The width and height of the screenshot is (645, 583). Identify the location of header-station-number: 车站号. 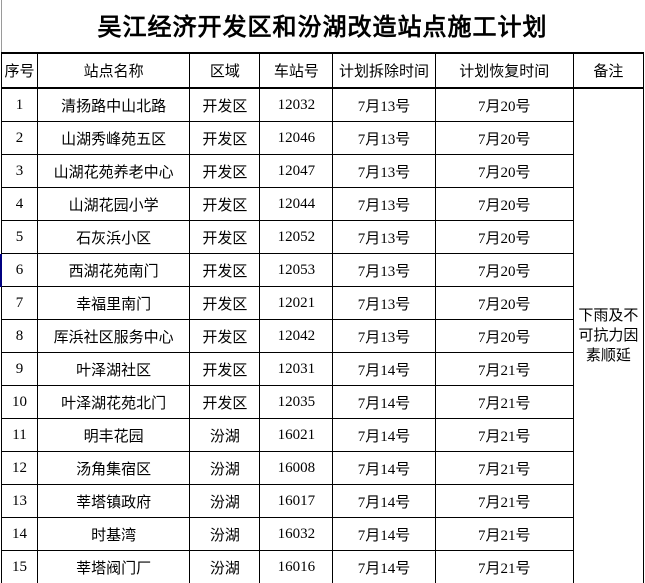
(296, 70).